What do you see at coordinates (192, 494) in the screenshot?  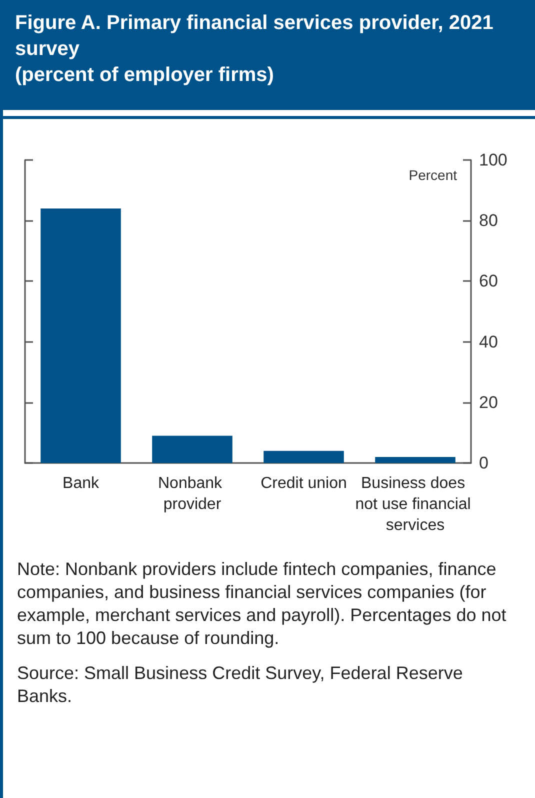 I see `x-tick-label: Nonbank provider` at bounding box center [192, 494].